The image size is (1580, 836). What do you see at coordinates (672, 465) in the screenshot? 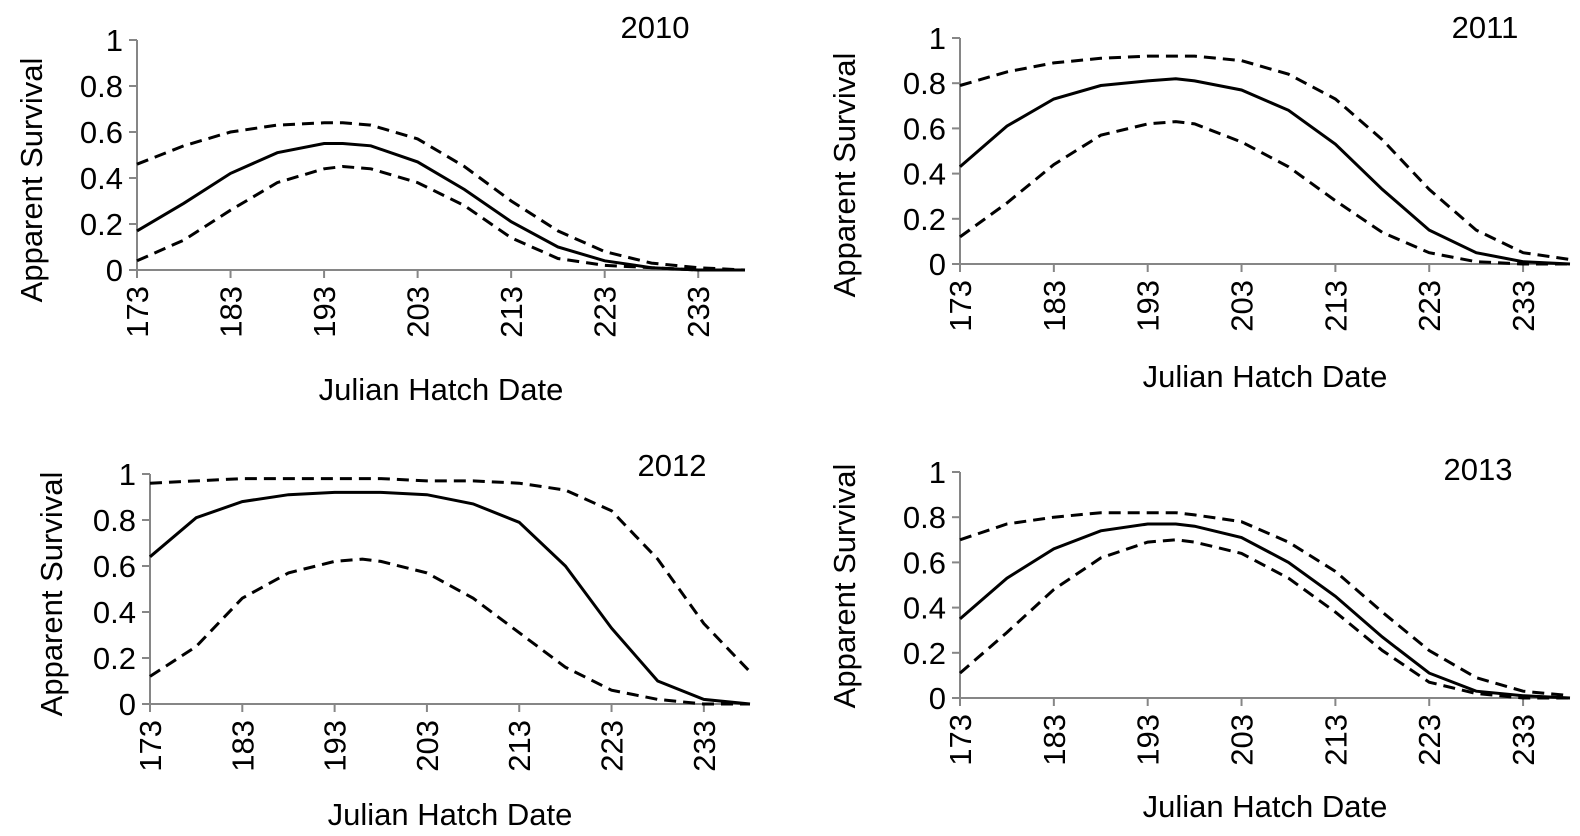
I see `chart-title: 2012` at bounding box center [672, 465].